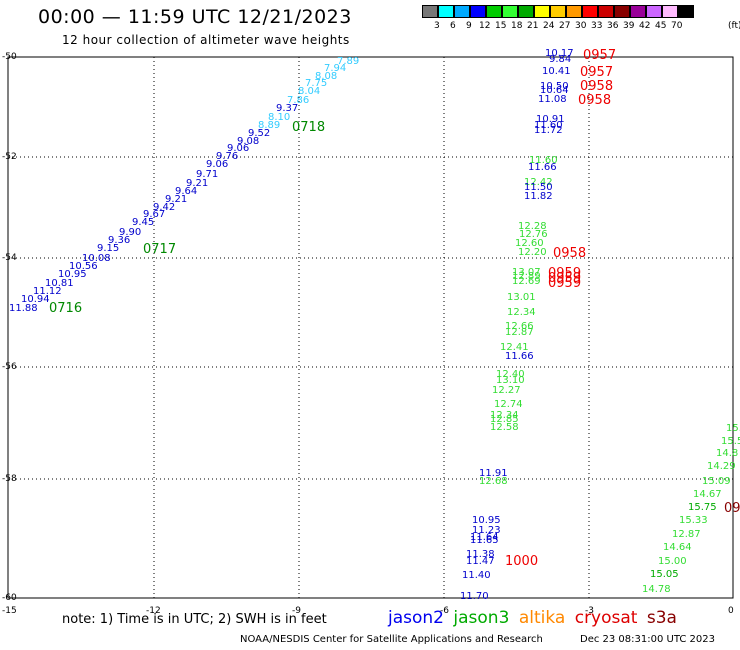 The height and width of the screenshot is (650, 740). Describe the element at coordinates (672, 561) in the screenshot. I see `swh-value-label: 15.00` at that location.